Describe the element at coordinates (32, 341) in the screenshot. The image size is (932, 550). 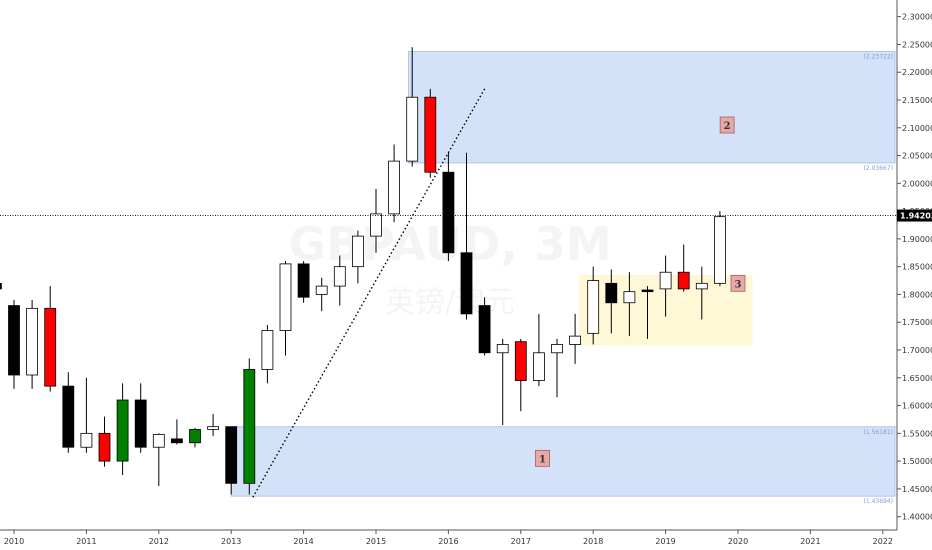
I see `candle-2-body` at that location.